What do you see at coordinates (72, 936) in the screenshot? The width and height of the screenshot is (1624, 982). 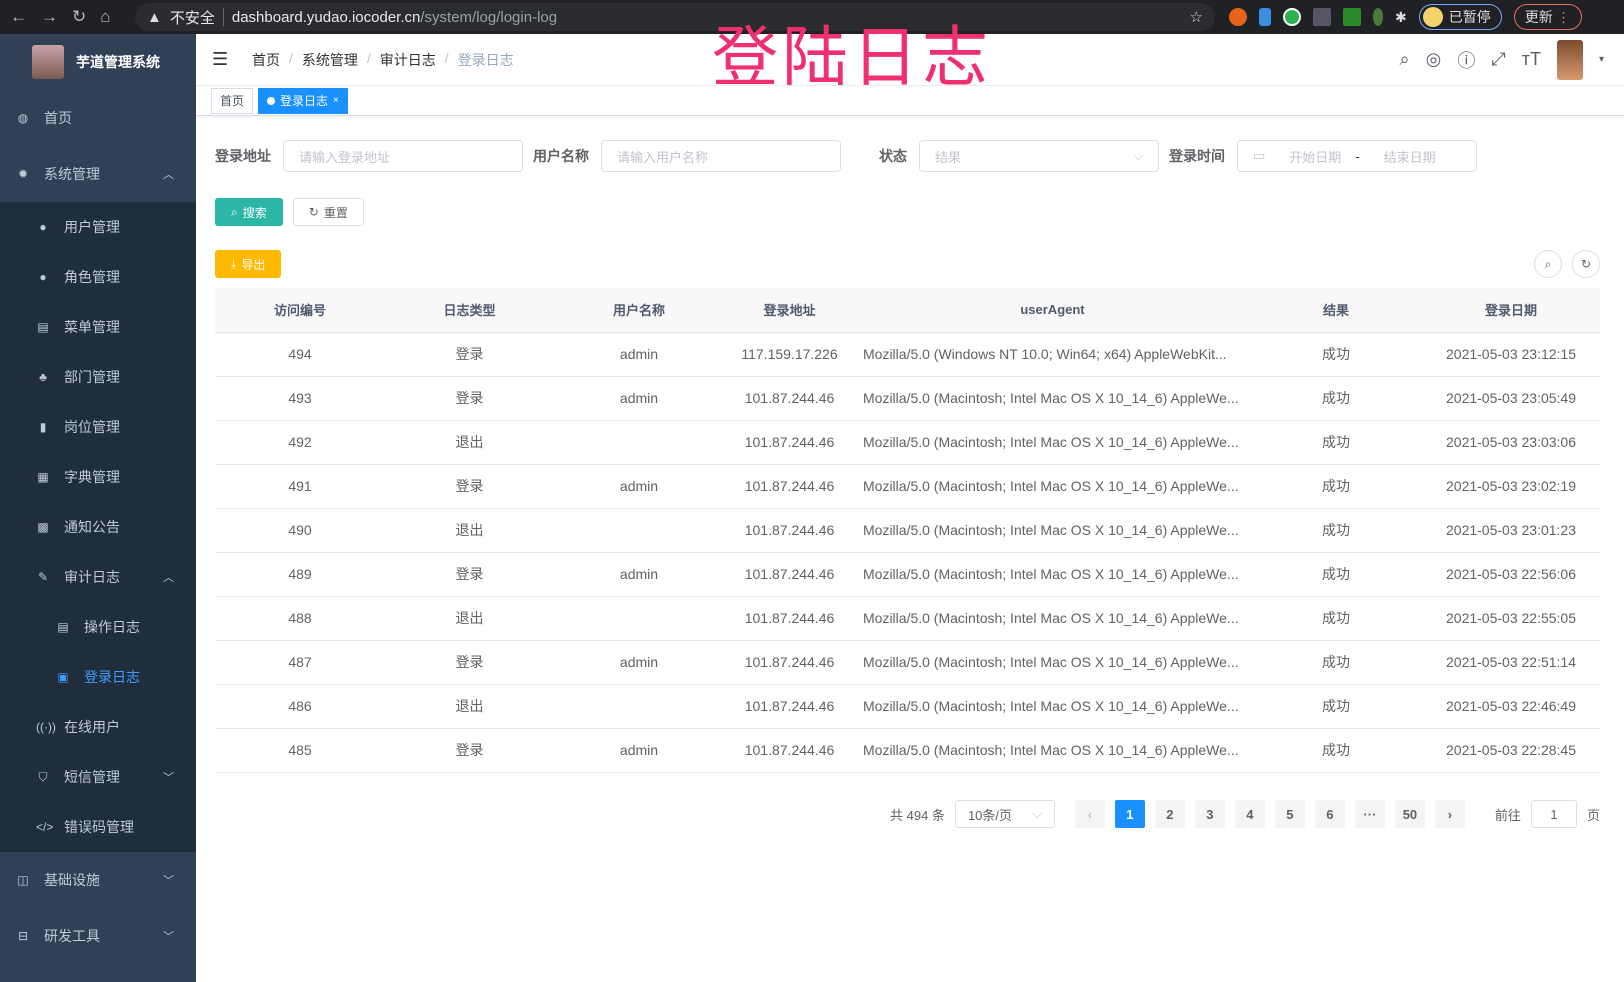 I see `sidebar-item-label: 研发工具` at bounding box center [72, 936].